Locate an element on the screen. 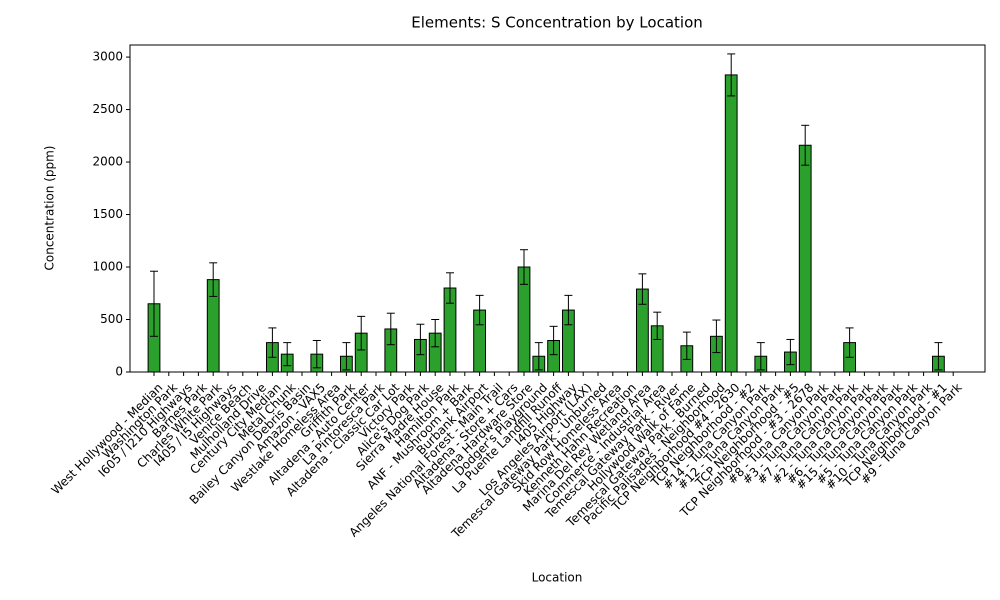  y-tick-label: 0 is located at coordinates (119, 372).